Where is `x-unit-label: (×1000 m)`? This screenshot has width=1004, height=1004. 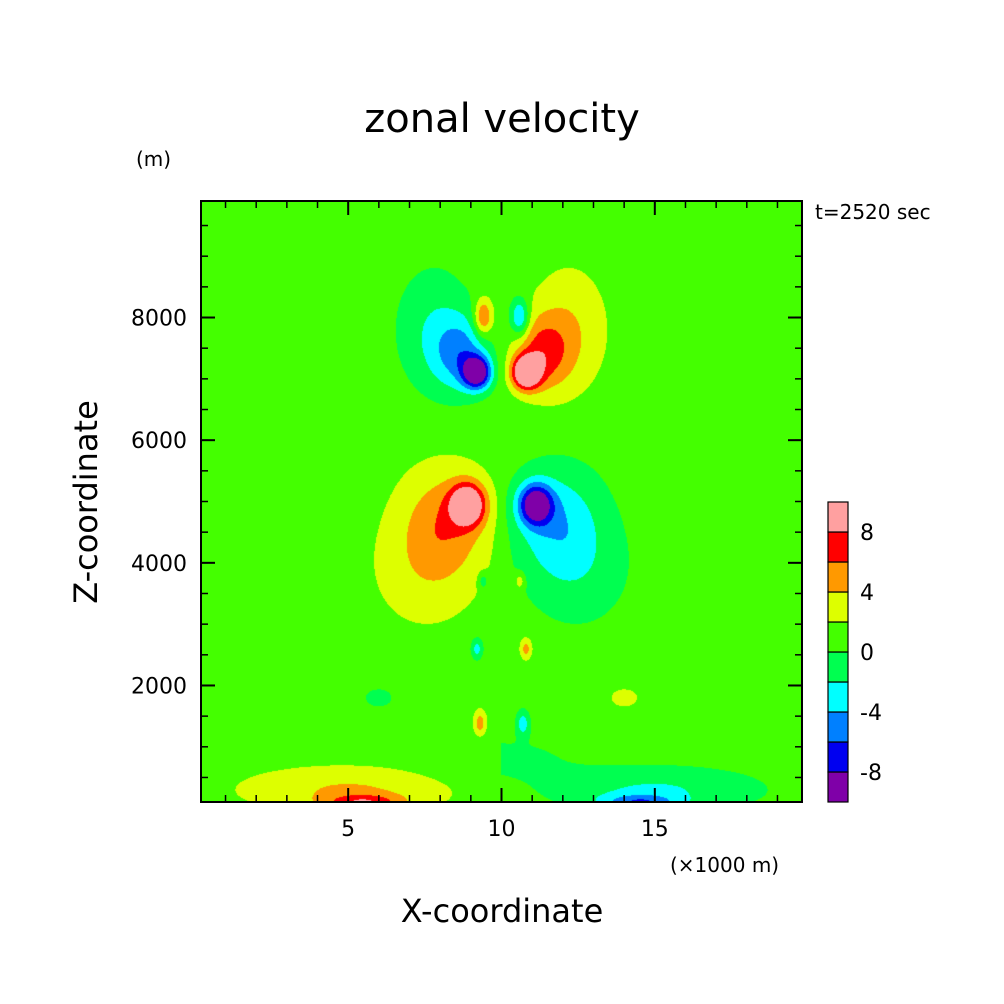 x-unit-label: (×1000 m) is located at coordinates (724, 865).